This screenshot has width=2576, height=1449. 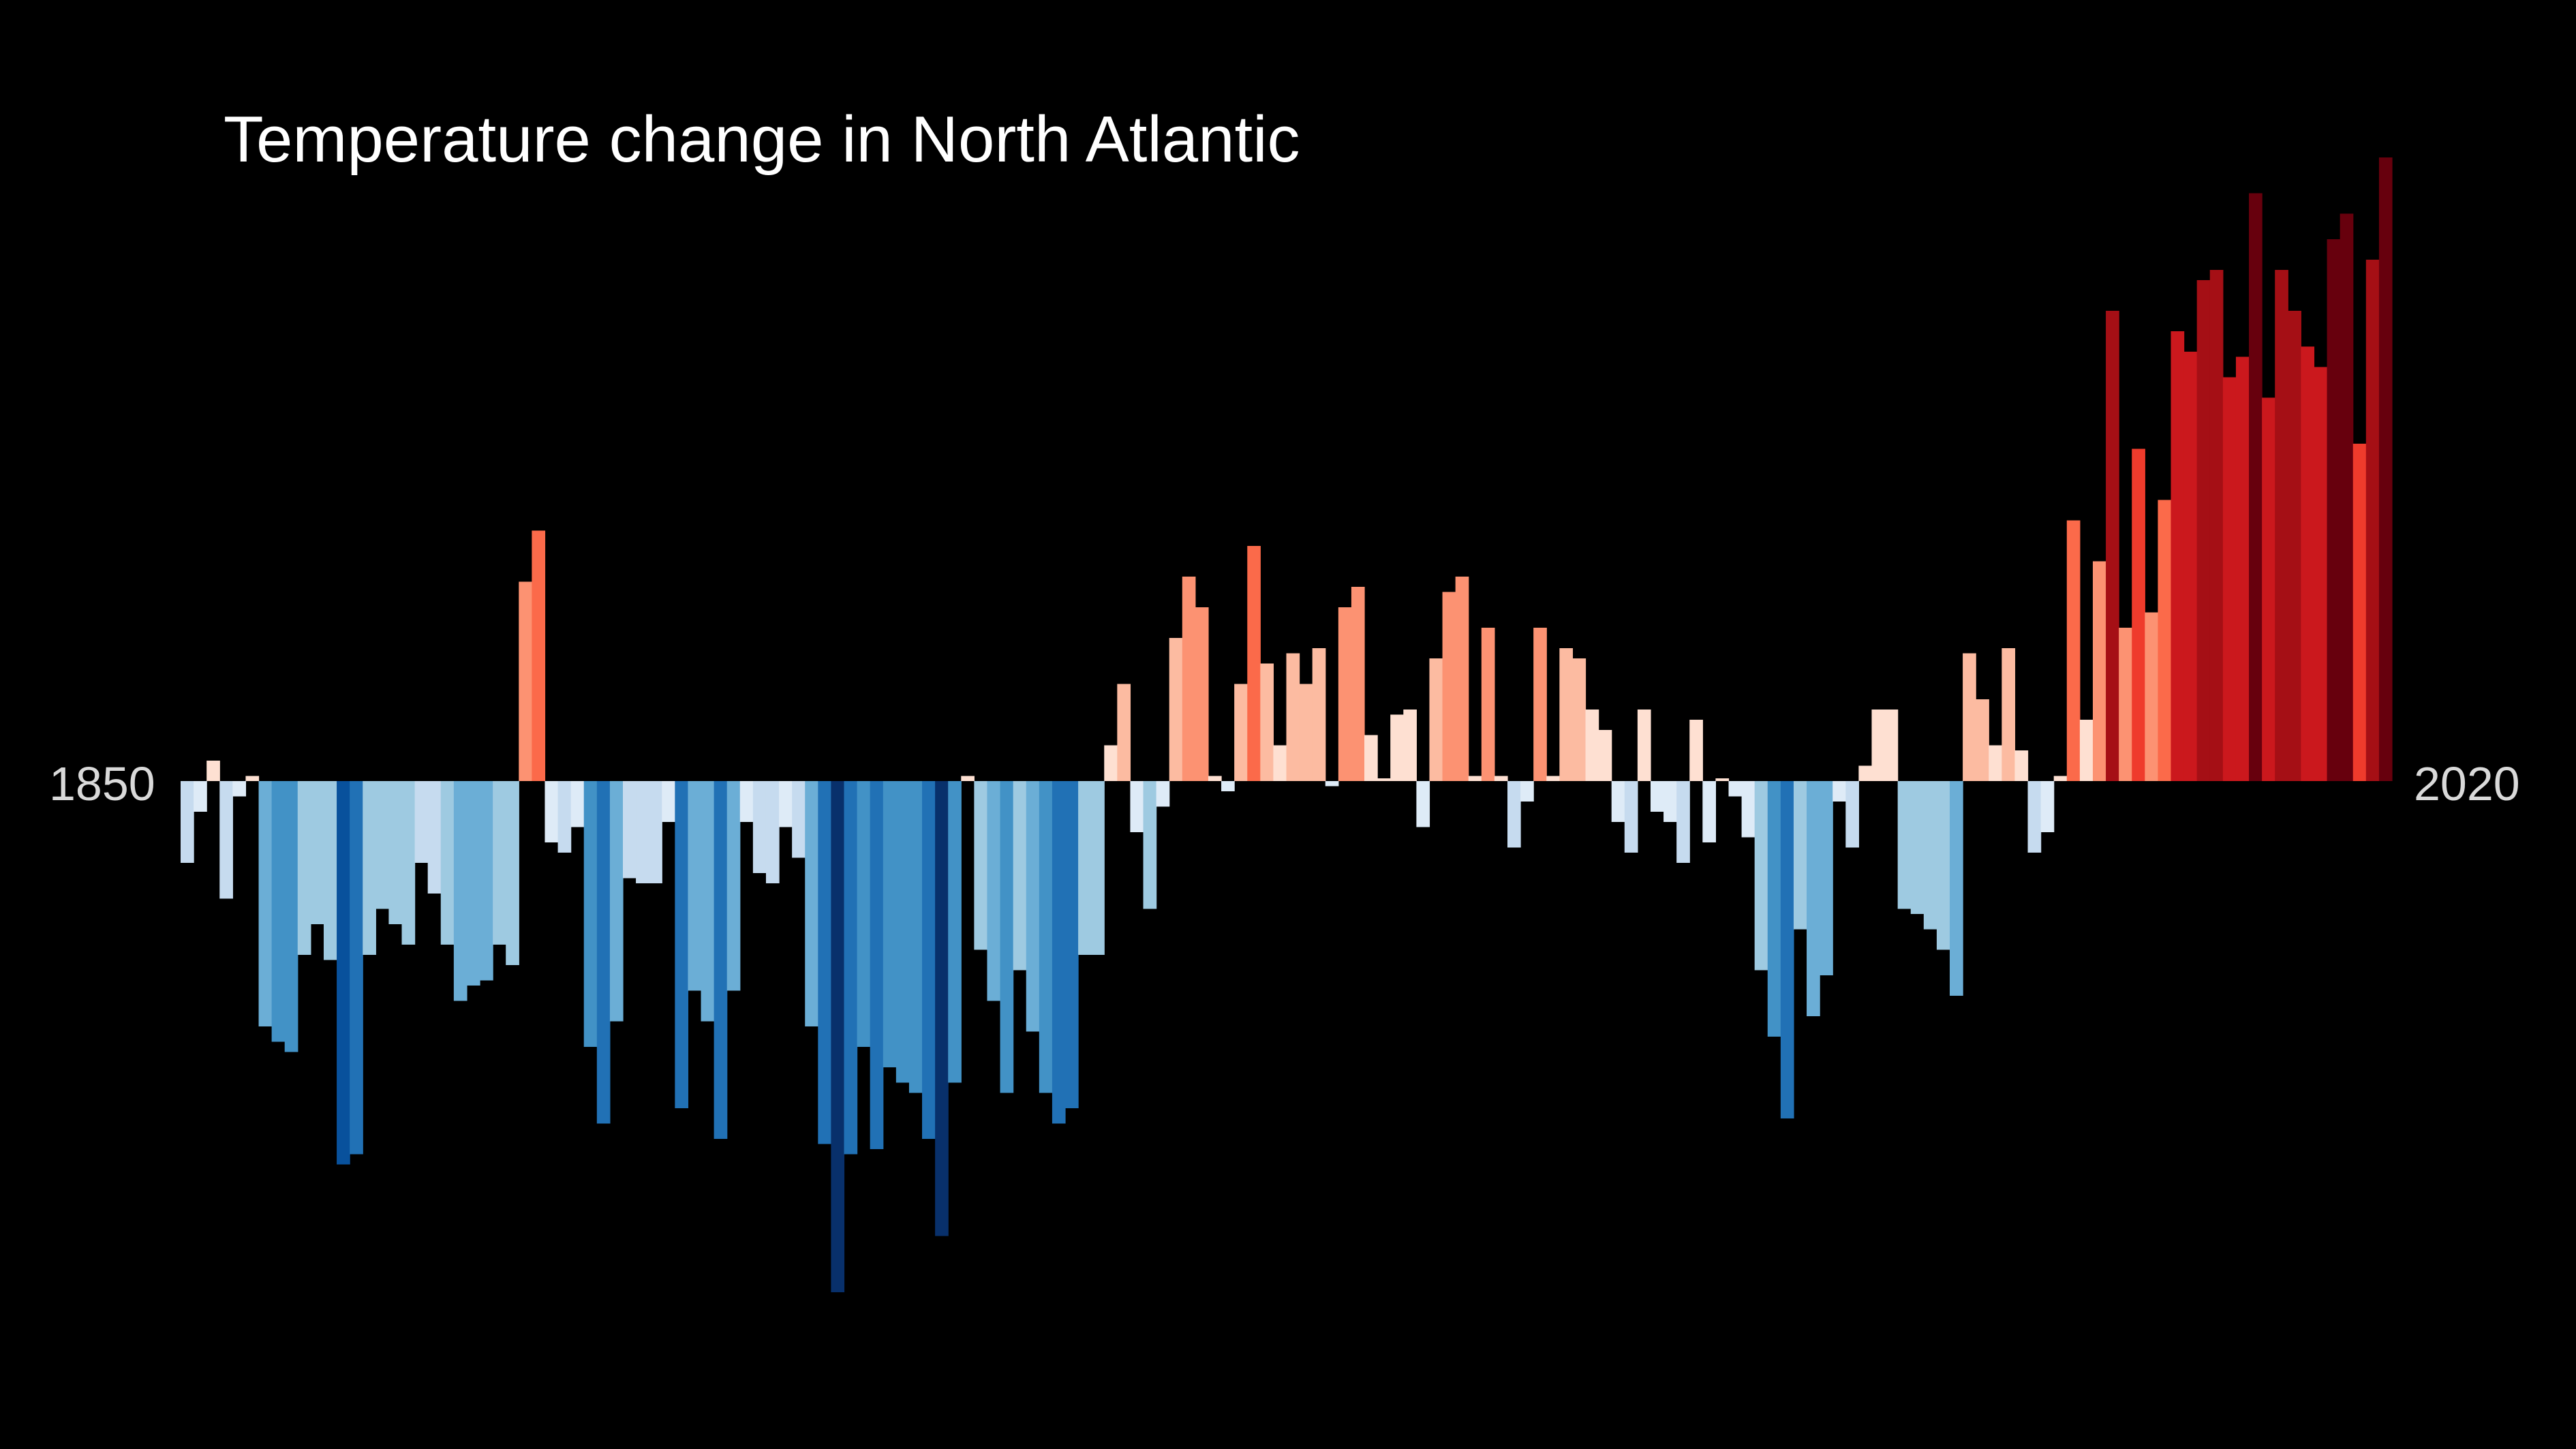 I want to click on chart-title: Temperature change in North Atlantic, so click(x=762, y=139).